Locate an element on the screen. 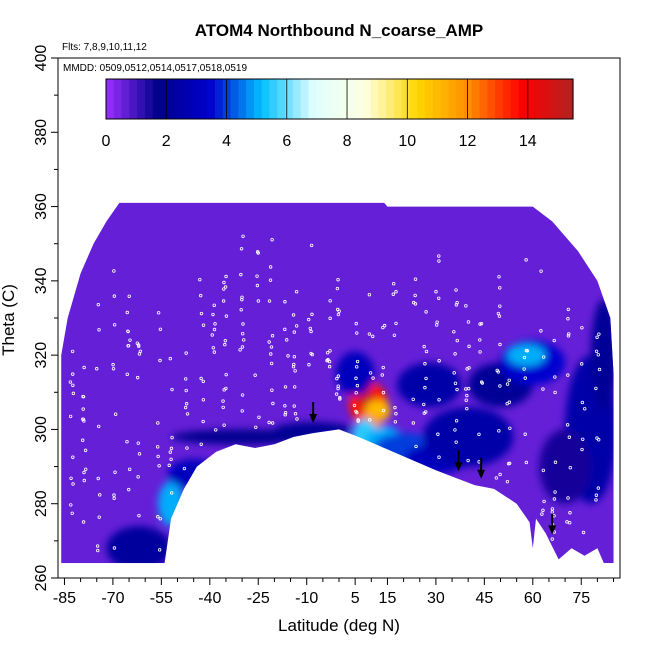 This screenshot has width=650, height=650. y-tick-label: 340 is located at coordinates (41, 280).